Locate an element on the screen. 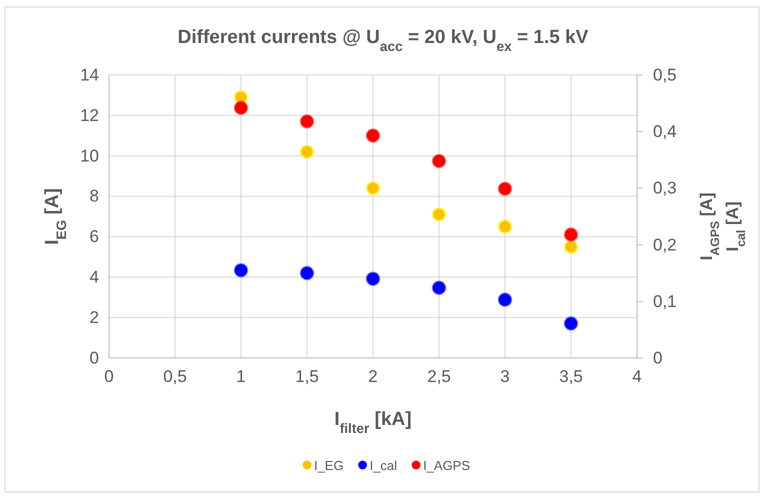  y2-tick-label: 0 is located at coordinates (657, 358).